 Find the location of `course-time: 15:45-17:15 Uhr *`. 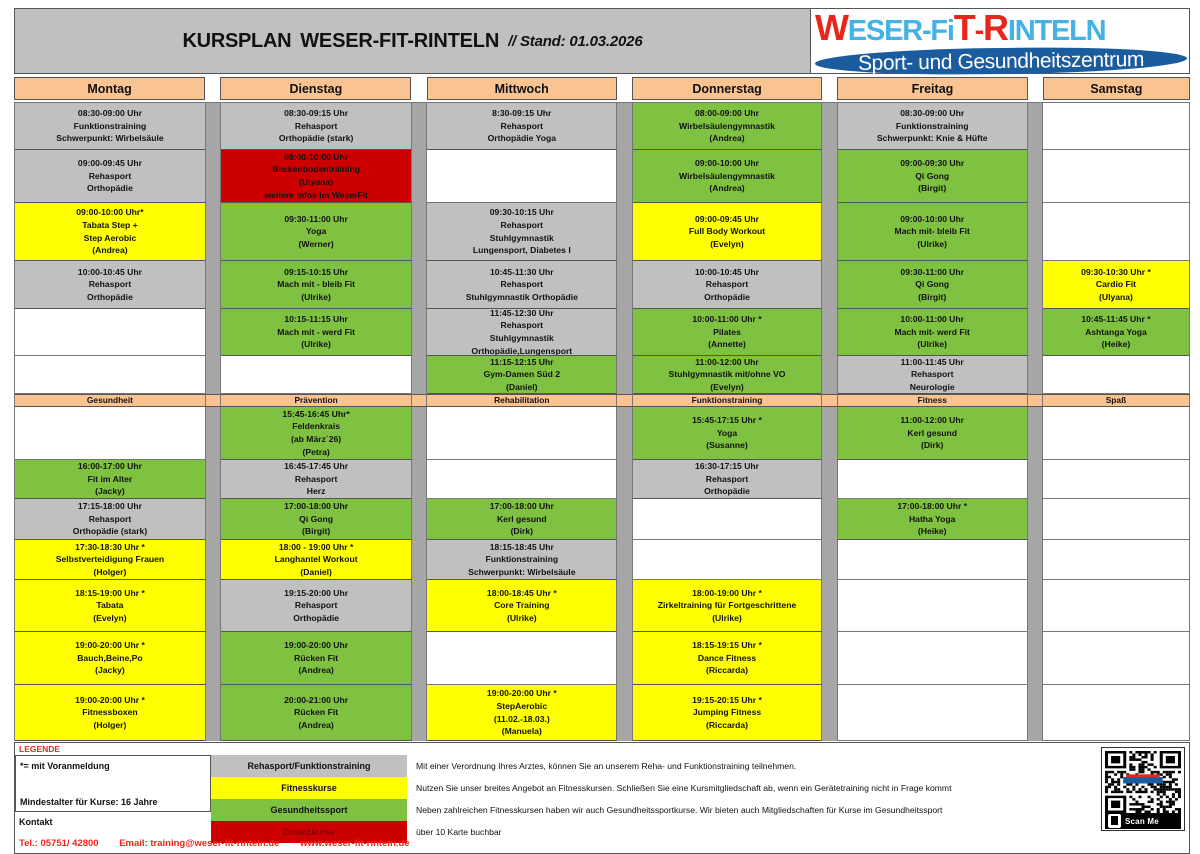

course-time: 15:45-17:15 Uhr * is located at coordinates (727, 420).